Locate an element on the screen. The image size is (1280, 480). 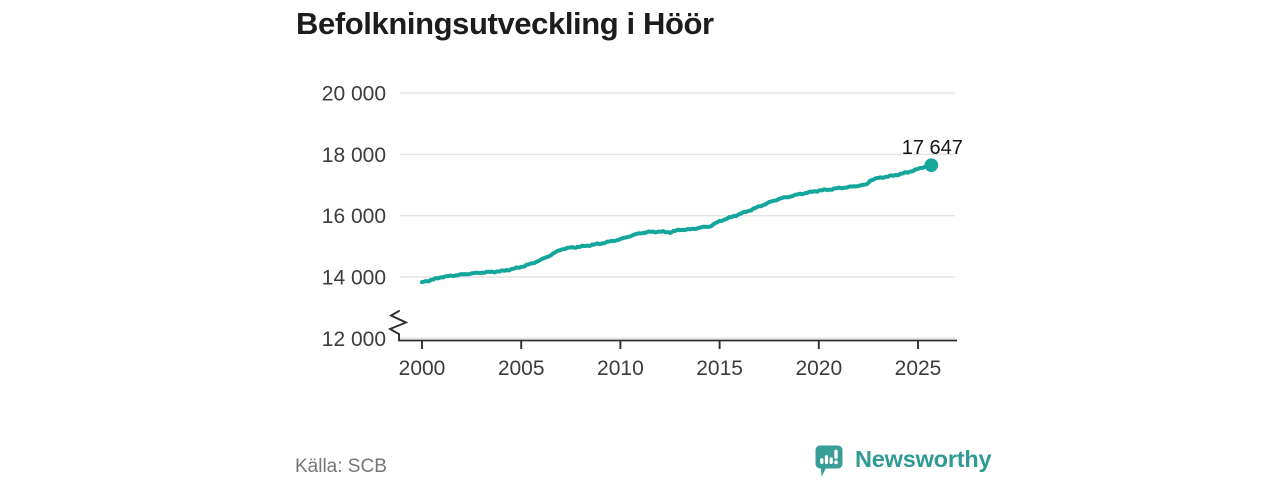
end-point-dot is located at coordinates (931, 165).